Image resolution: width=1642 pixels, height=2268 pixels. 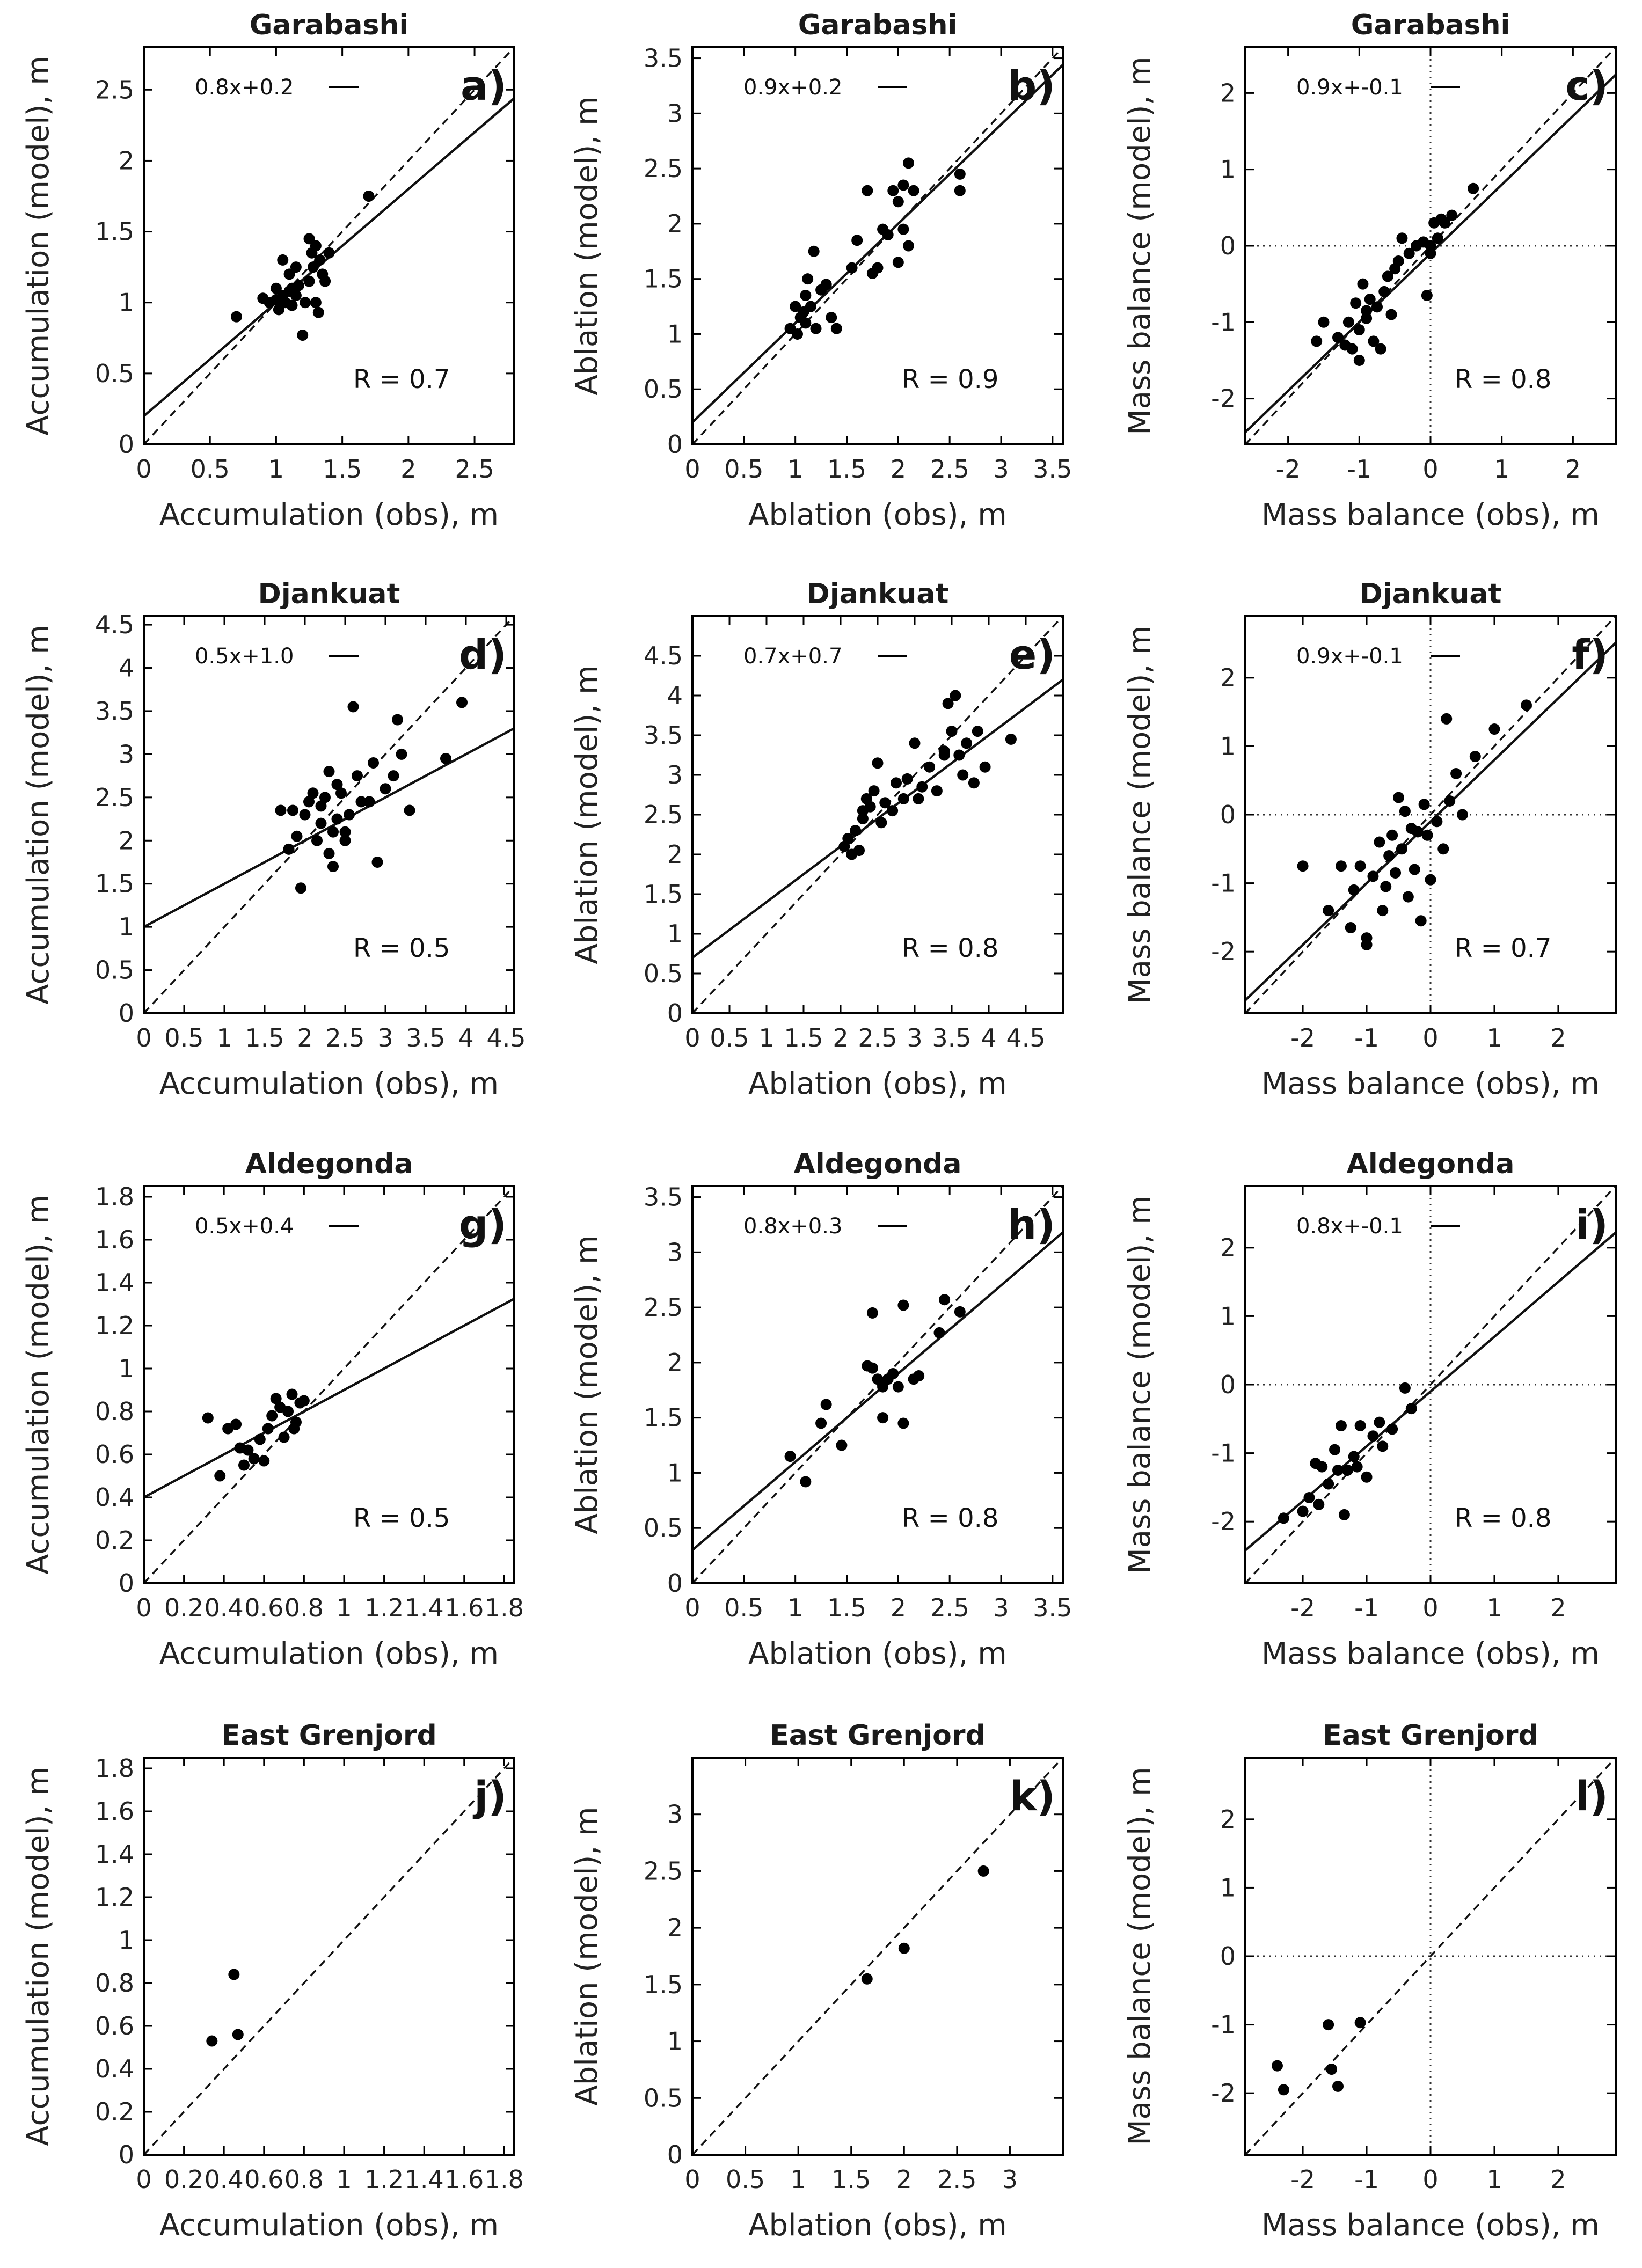 I want to click on y-axis-label: Accumulation (model), m, so click(x=38, y=1385).